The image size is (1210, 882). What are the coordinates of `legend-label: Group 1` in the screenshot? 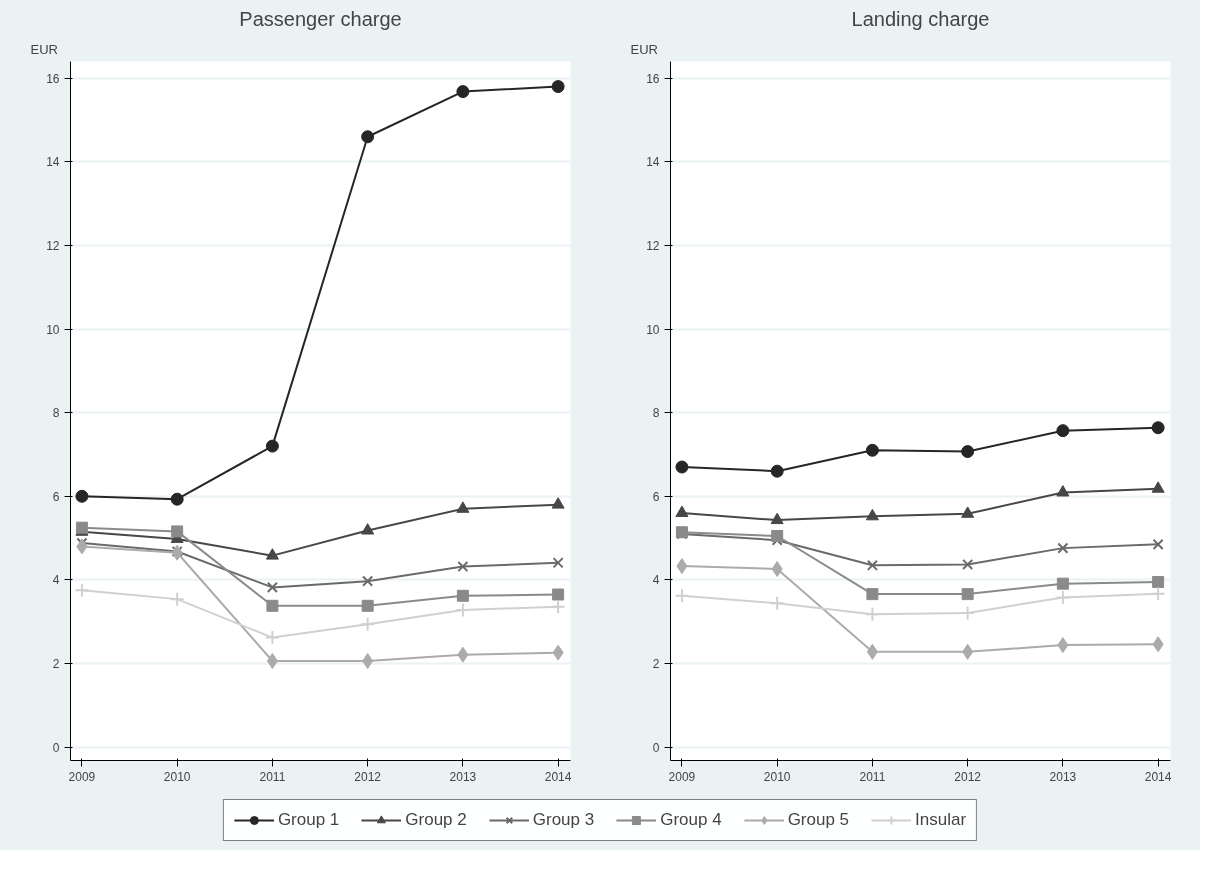 It's located at (308, 820).